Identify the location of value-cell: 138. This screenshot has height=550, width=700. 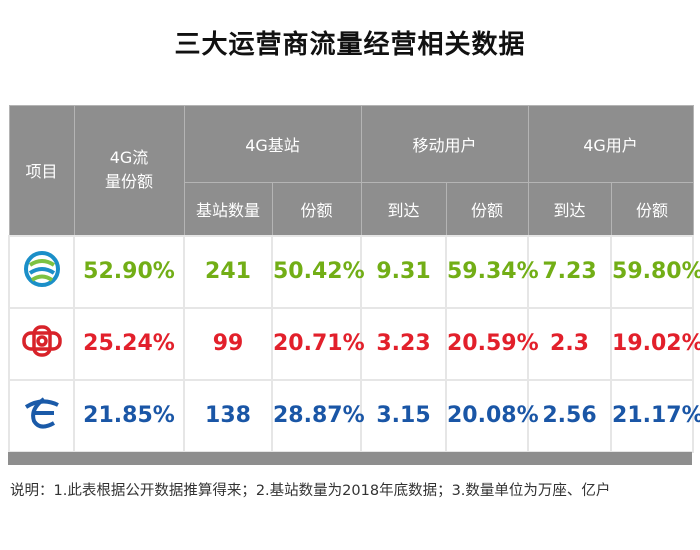
(228, 415).